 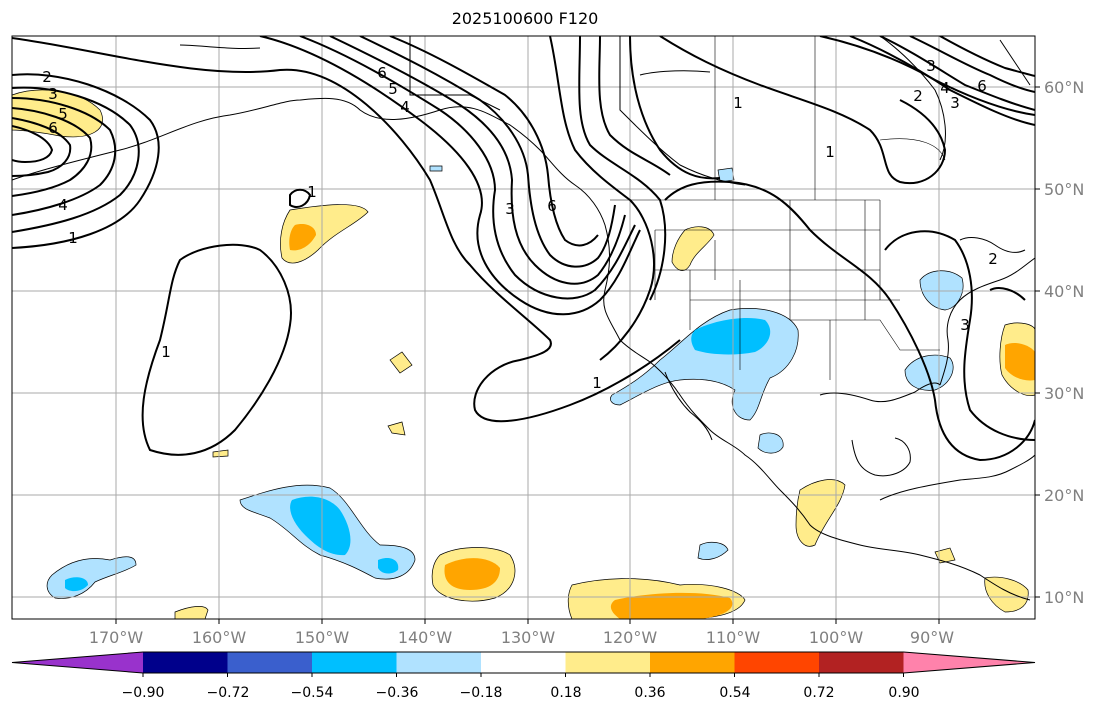 I want to click on colorbar, so click(x=523, y=664).